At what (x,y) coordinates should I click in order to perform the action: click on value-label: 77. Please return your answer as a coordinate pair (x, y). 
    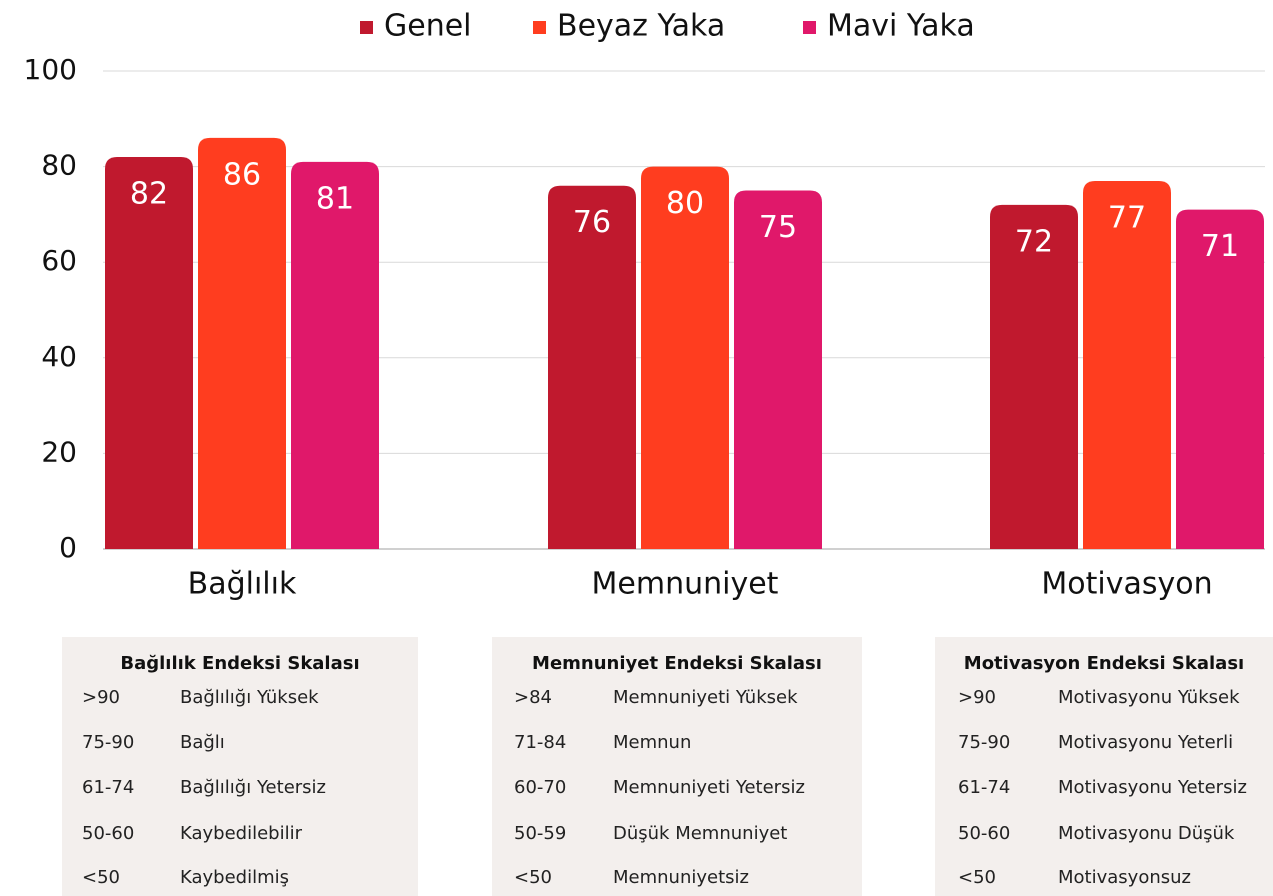
    Looking at the image, I should click on (1127, 217).